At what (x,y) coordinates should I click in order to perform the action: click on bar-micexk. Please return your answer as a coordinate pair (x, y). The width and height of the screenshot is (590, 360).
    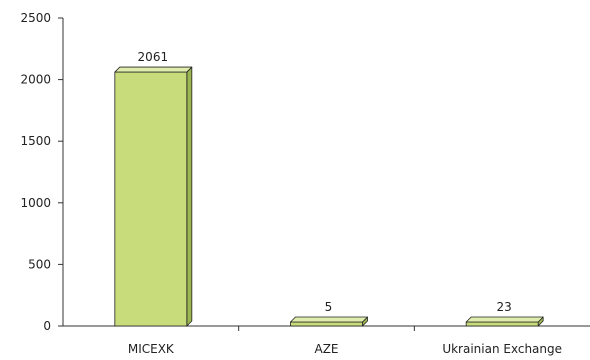
    Looking at the image, I should click on (153, 196).